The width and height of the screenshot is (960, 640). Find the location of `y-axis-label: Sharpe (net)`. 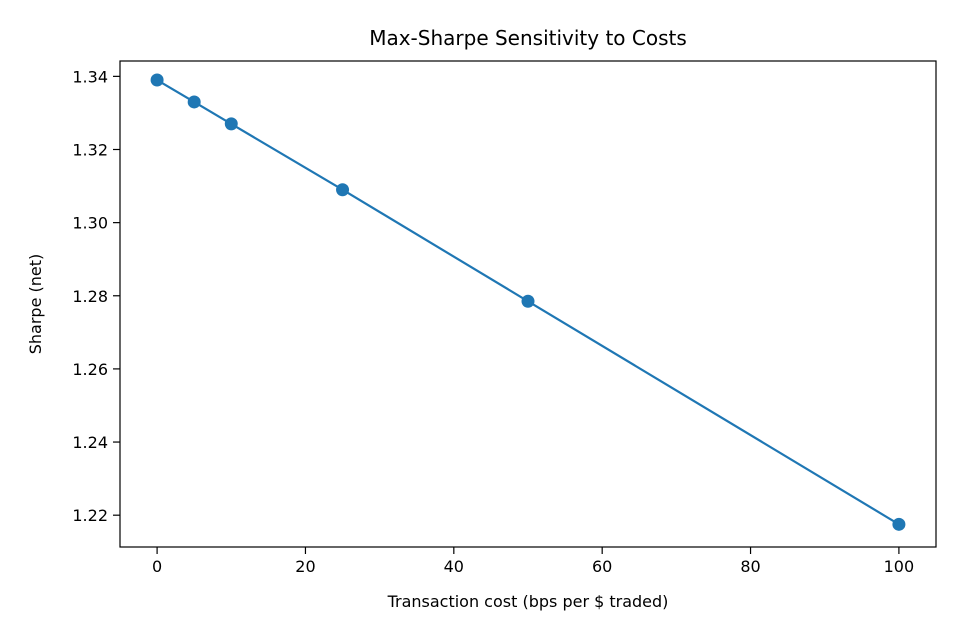

y-axis-label: Sharpe (net) is located at coordinates (35, 304).